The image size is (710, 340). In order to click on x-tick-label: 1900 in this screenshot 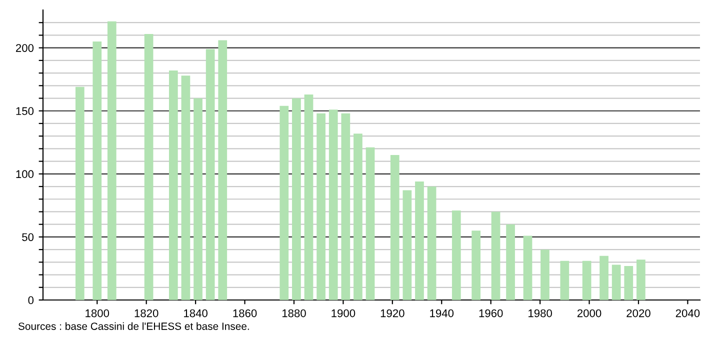, I will do `click(344, 313)`.